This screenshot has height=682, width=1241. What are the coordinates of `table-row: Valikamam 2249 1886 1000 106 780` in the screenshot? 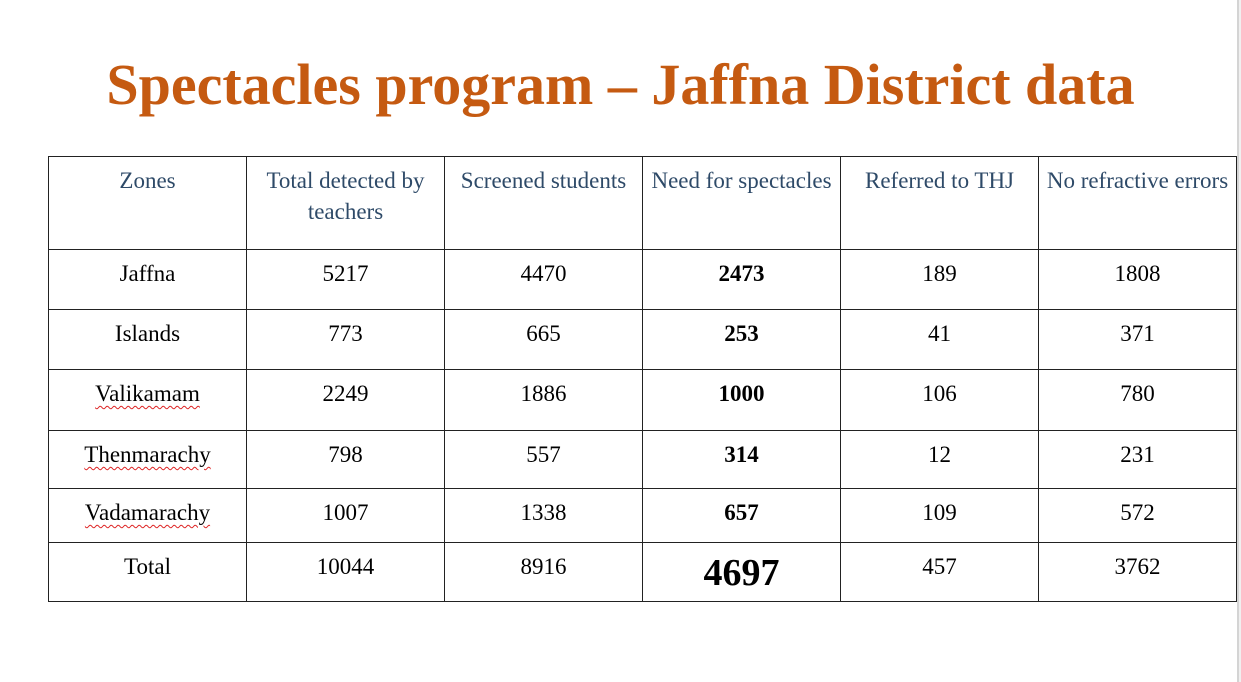 It's located at (642, 400).